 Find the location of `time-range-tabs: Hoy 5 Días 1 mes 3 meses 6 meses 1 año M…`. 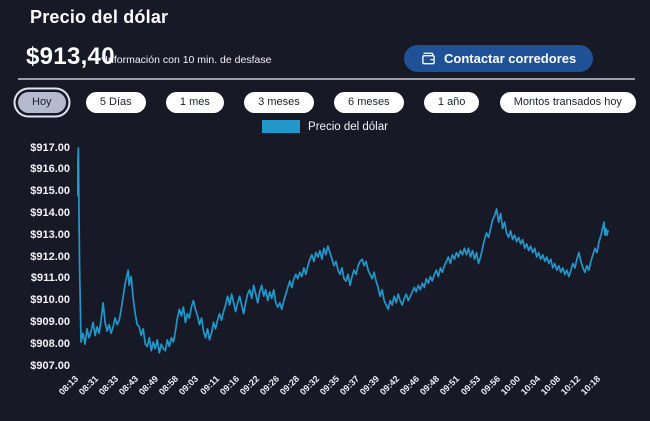

time-range-tabs: Hoy 5 Días 1 mes 3 meses 6 meses 1 año M… is located at coordinates (327, 102).